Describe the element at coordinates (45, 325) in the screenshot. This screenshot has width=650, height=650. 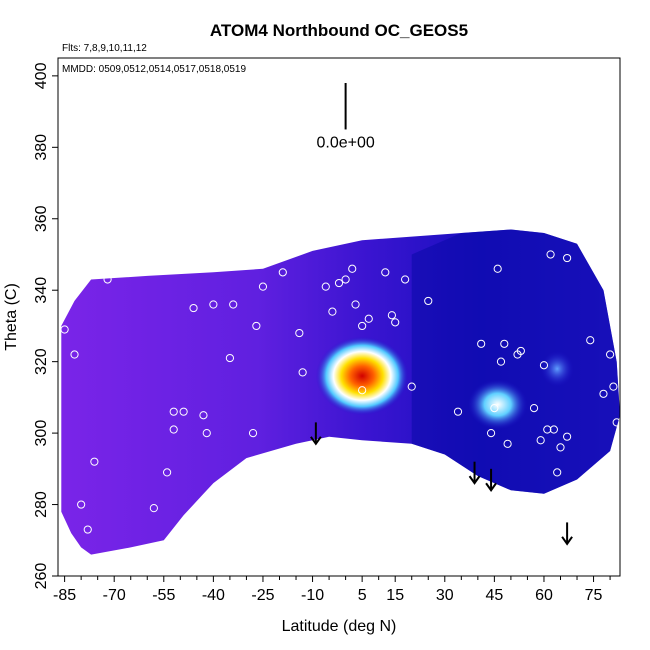
I see `y-axis: 260 280 300 320 340 360 380 400` at that location.